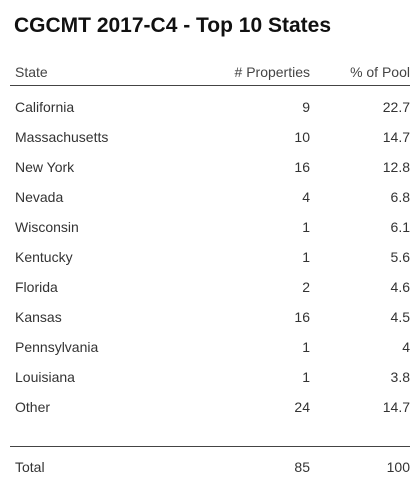 The width and height of the screenshot is (420, 487). Describe the element at coordinates (400, 377) in the screenshot. I see `pool-cell: 3.8` at that location.